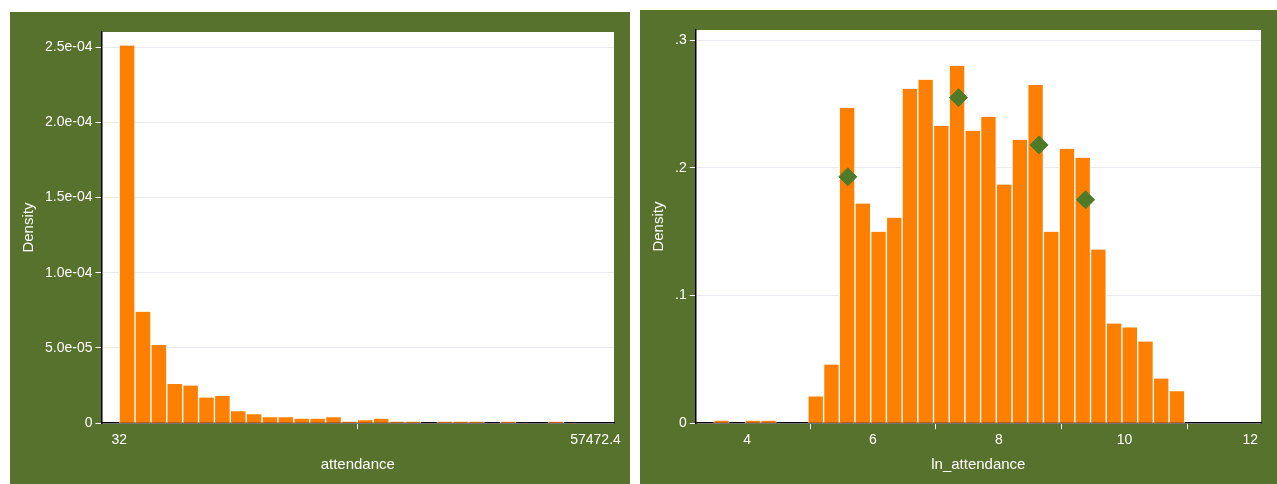 Image resolution: width=1277 pixels, height=484 pixels. What do you see at coordinates (1124, 439) in the screenshot?
I see `x-tick-label: 10` at bounding box center [1124, 439].